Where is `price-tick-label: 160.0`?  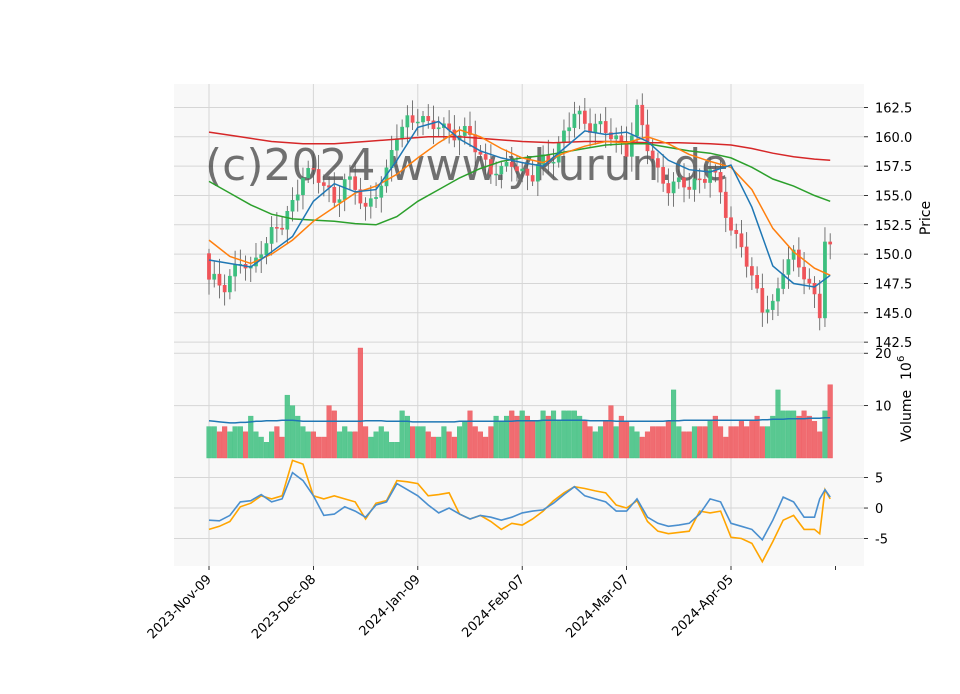 price-tick-label: 160.0 is located at coordinates (893, 138).